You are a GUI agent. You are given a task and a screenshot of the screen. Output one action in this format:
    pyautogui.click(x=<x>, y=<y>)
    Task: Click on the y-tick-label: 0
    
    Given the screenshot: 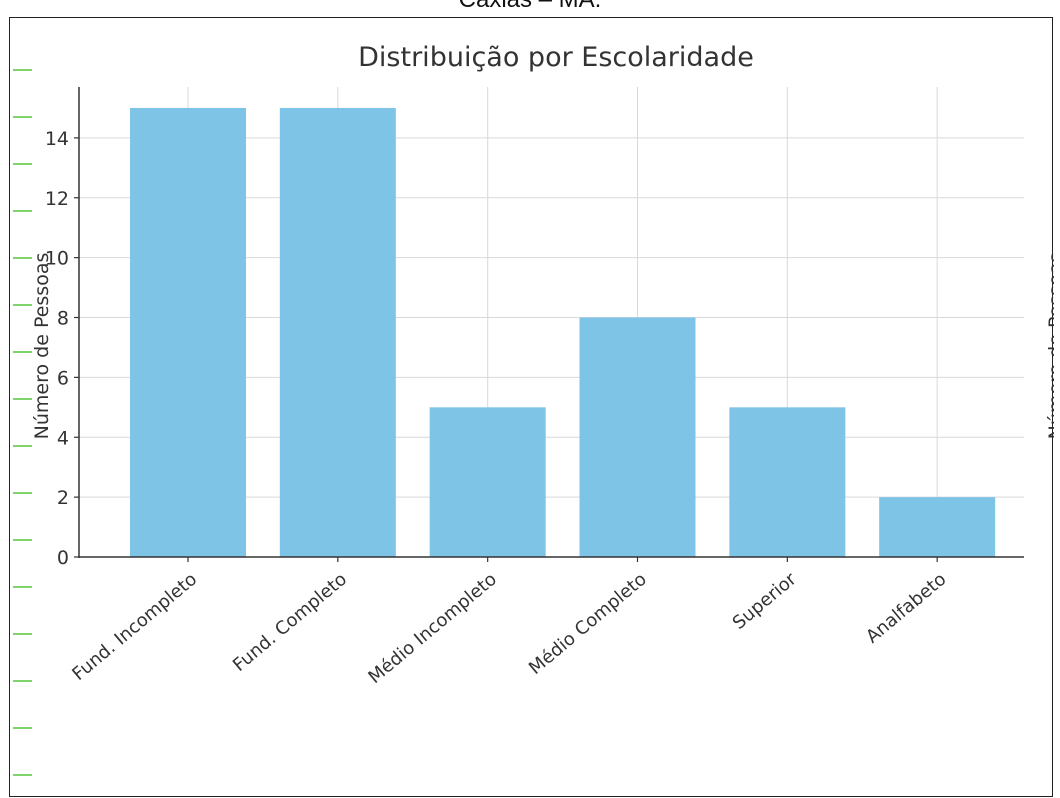 What is the action you would take?
    pyautogui.click(x=63, y=558)
    